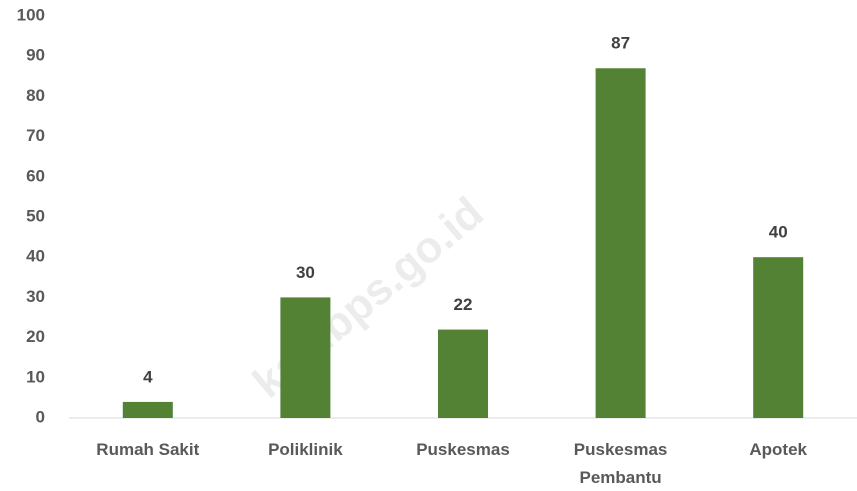 The image size is (857, 491). What do you see at coordinates (35, 55) in the screenshot?
I see `y-tick-label: 90` at bounding box center [35, 55].